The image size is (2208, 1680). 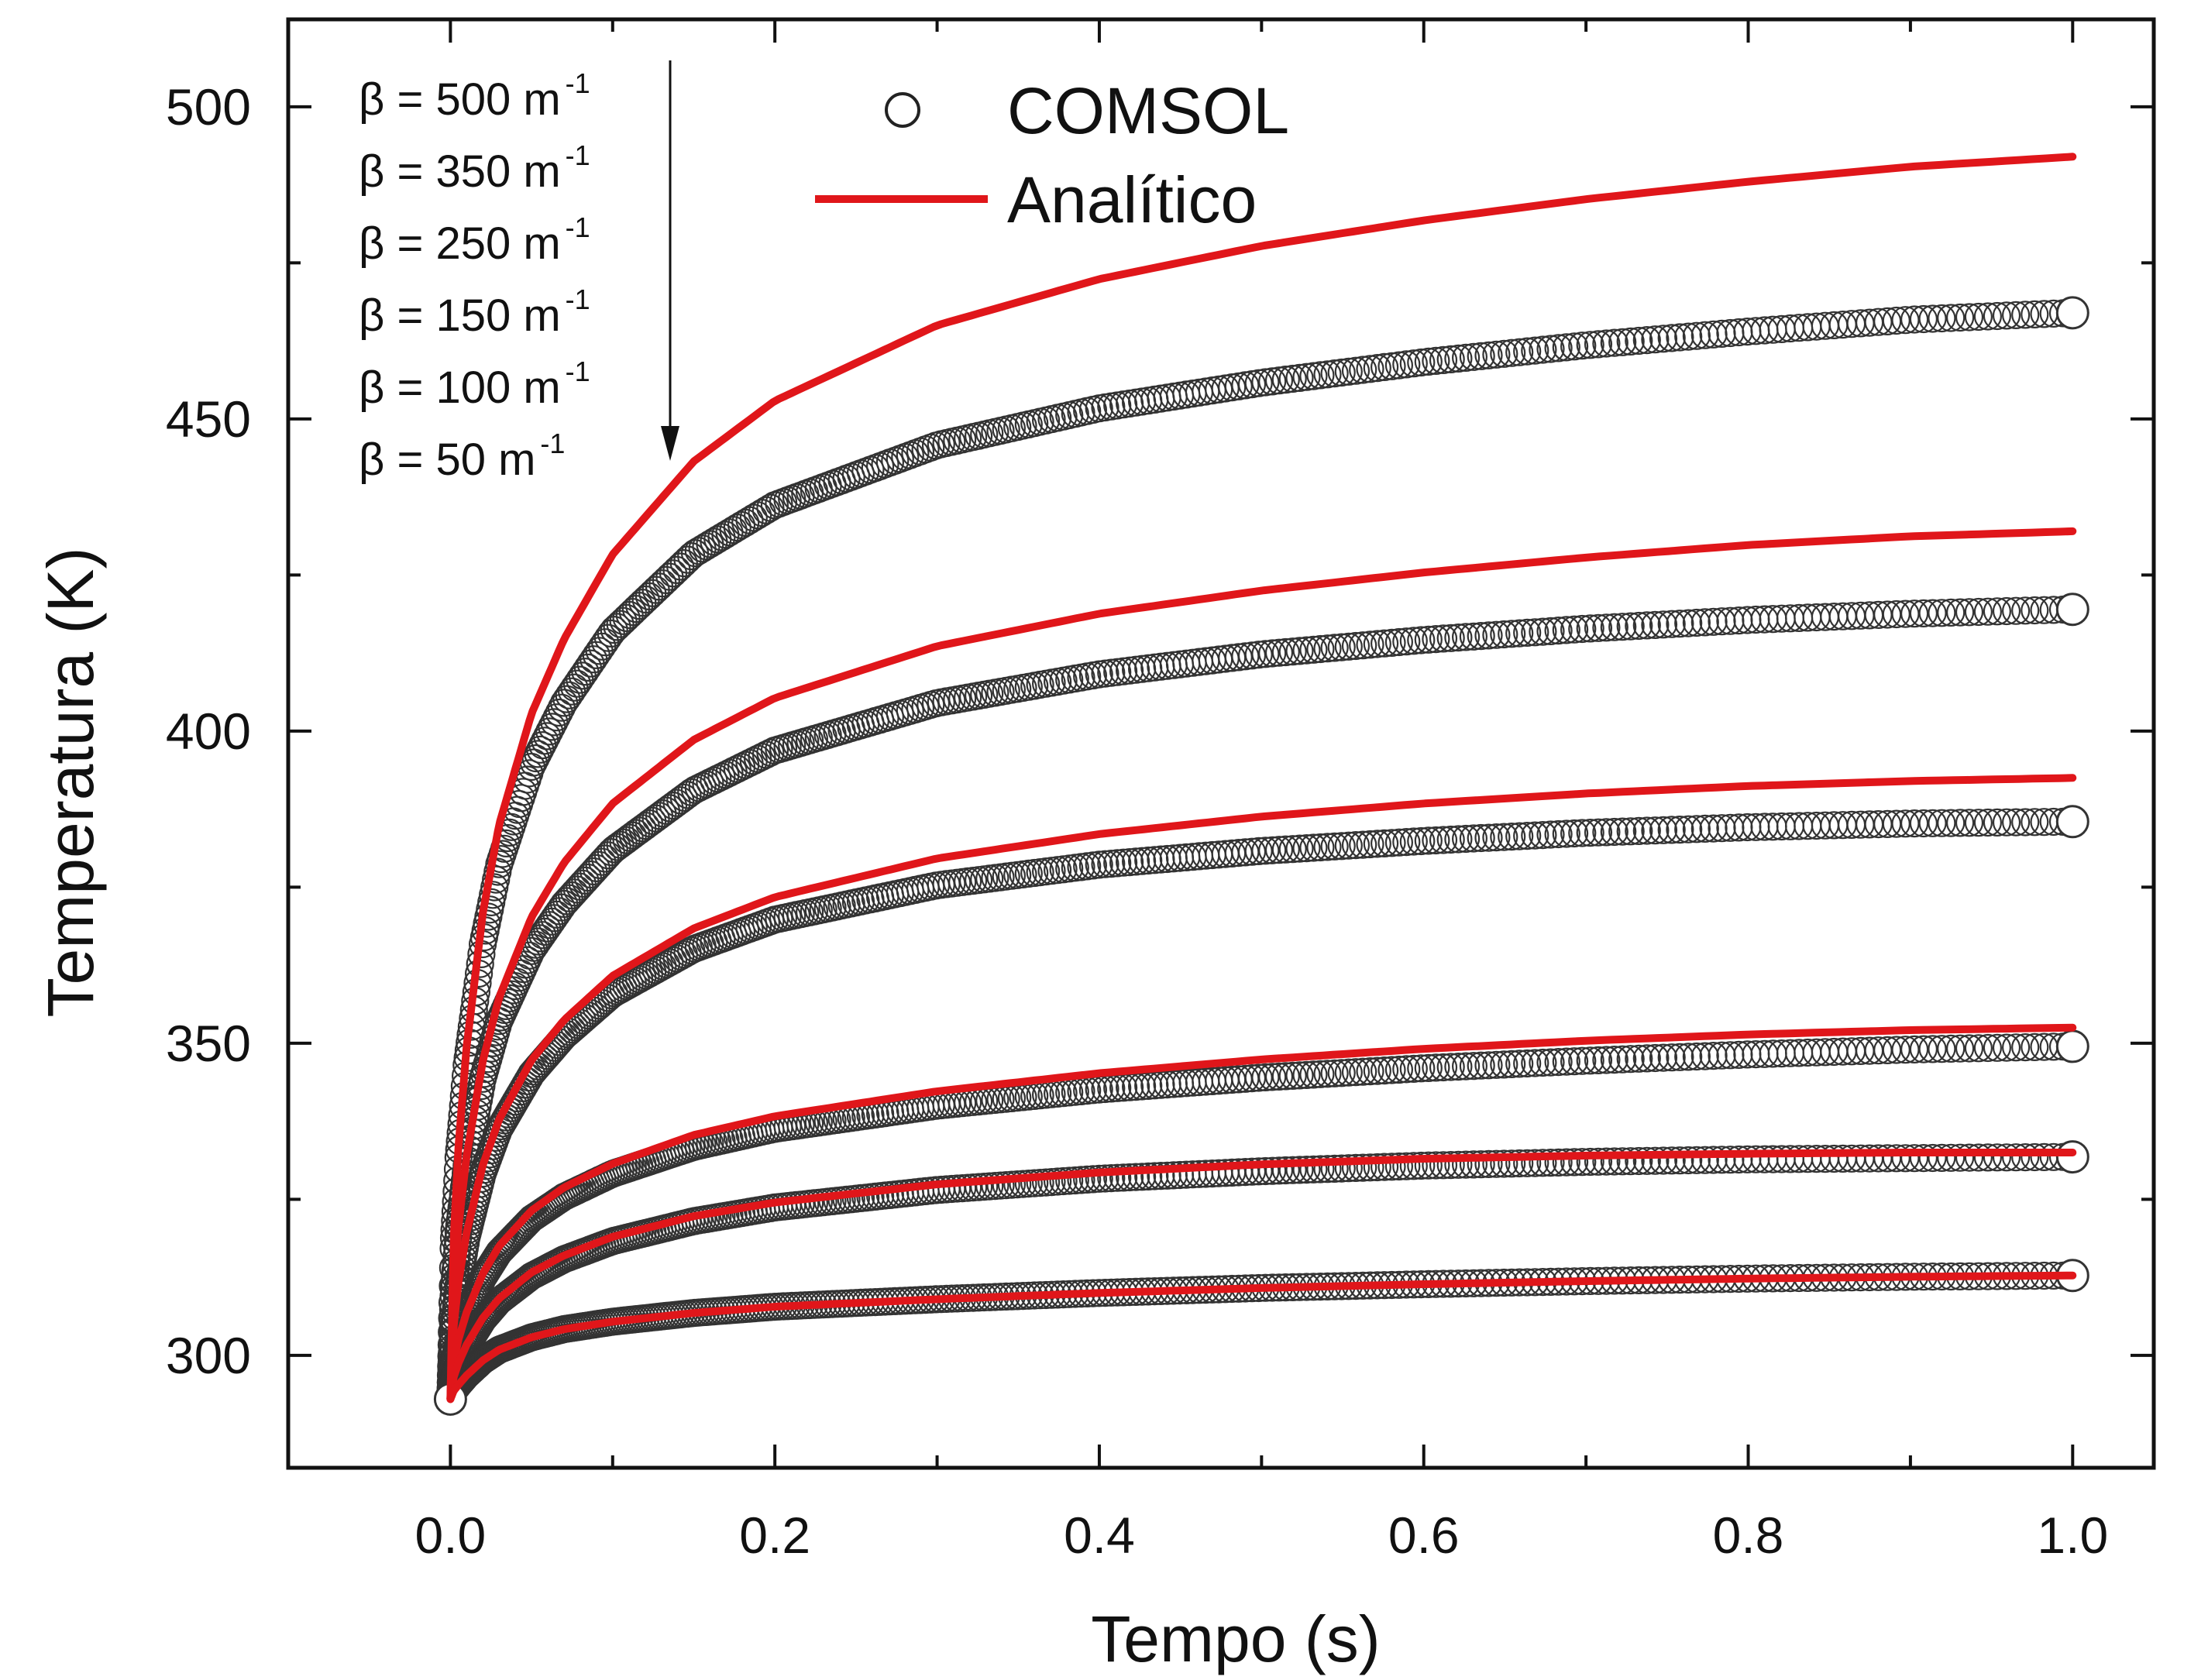 What do you see at coordinates (70, 783) in the screenshot?
I see `y-axis-title: Temperatura (K)` at bounding box center [70, 783].